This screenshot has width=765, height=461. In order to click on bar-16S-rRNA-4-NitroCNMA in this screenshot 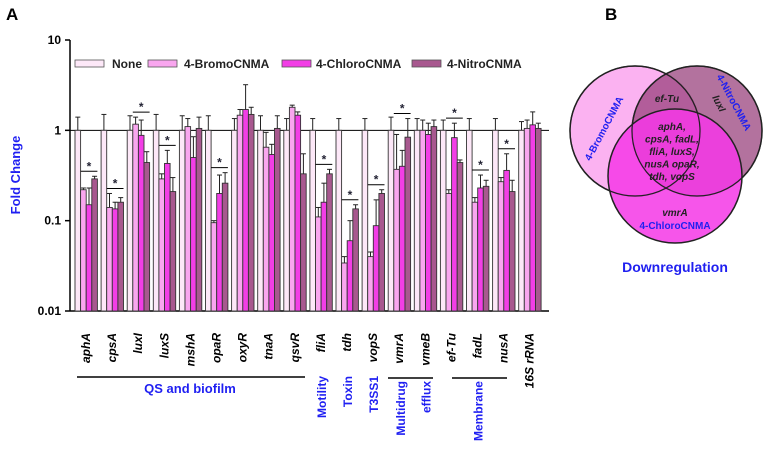, I will do `click(538, 219)`.